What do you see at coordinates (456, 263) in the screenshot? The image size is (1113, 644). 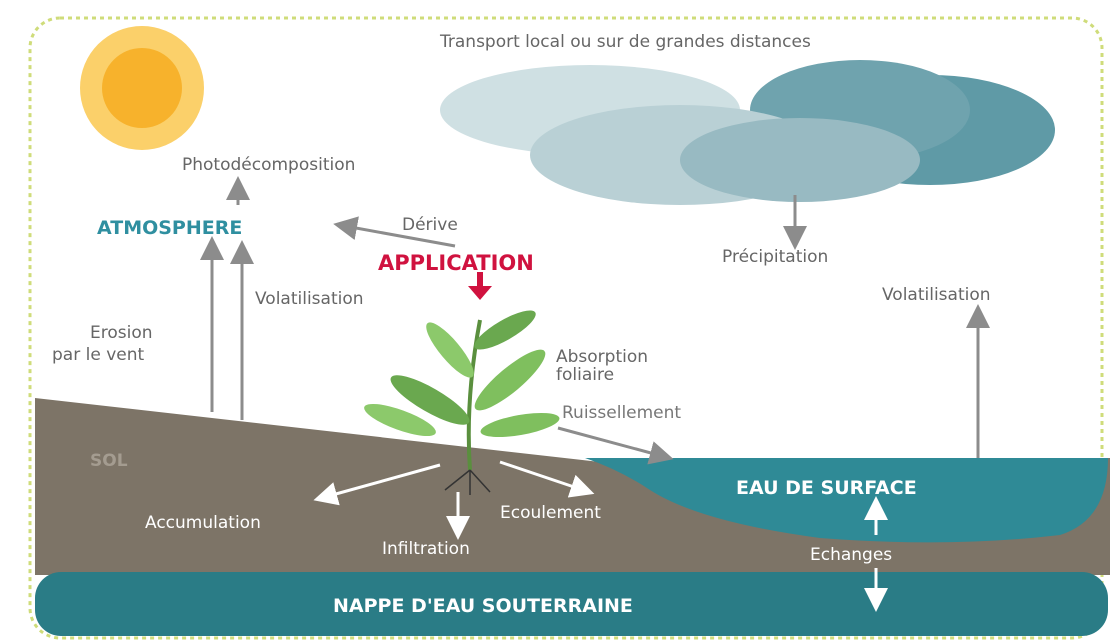 I see `application: APPLICATION` at bounding box center [456, 263].